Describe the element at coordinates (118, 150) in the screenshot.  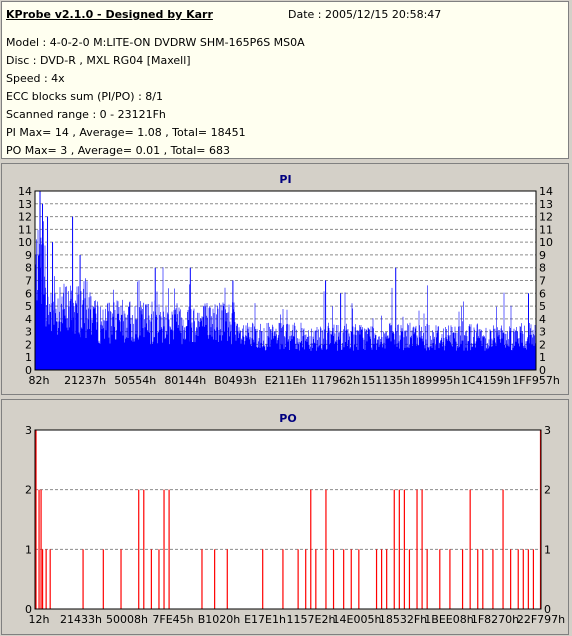
I see `info-po-stats: PO Max= 3 , Average= 0.01 , Total= 683` at that location.